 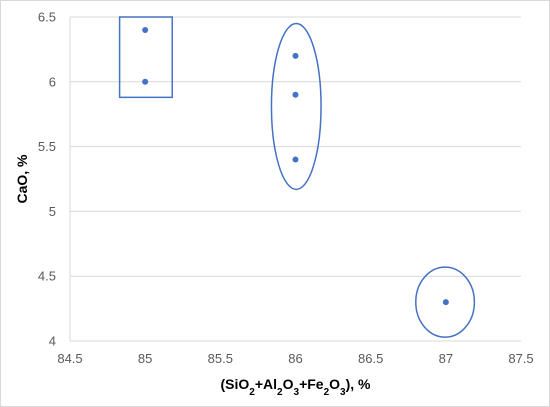 I want to click on x-tick-label: 87, so click(x=446, y=358).